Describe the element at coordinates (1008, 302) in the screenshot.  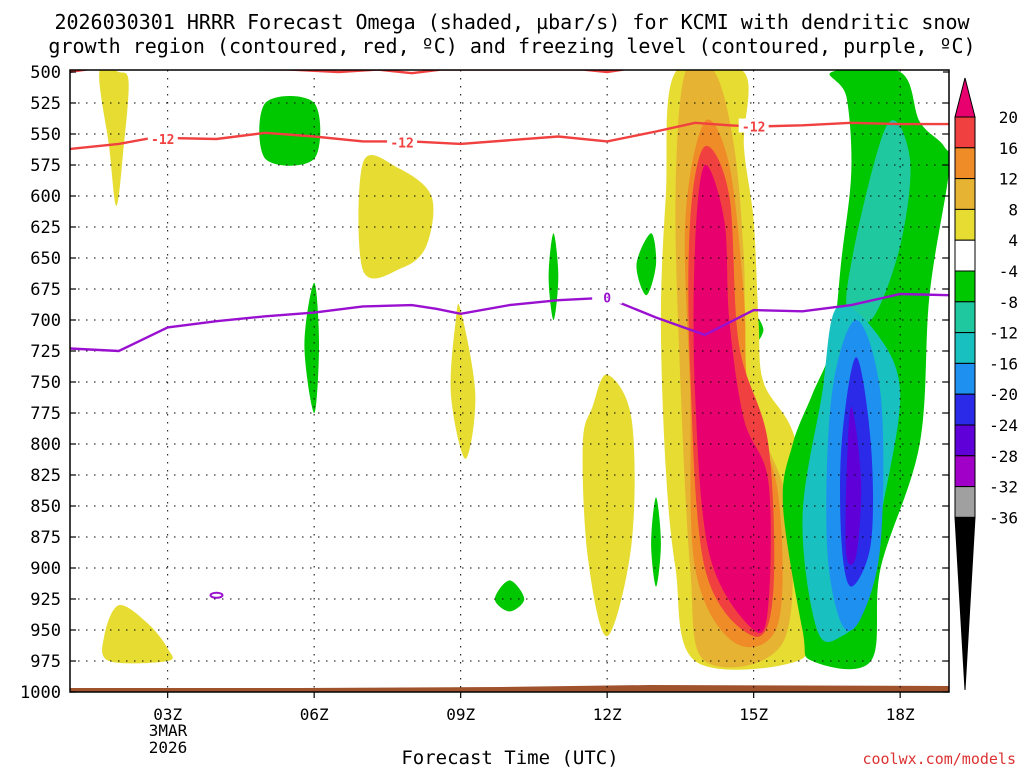
I see `colorbar-label--8: -8` at that location.